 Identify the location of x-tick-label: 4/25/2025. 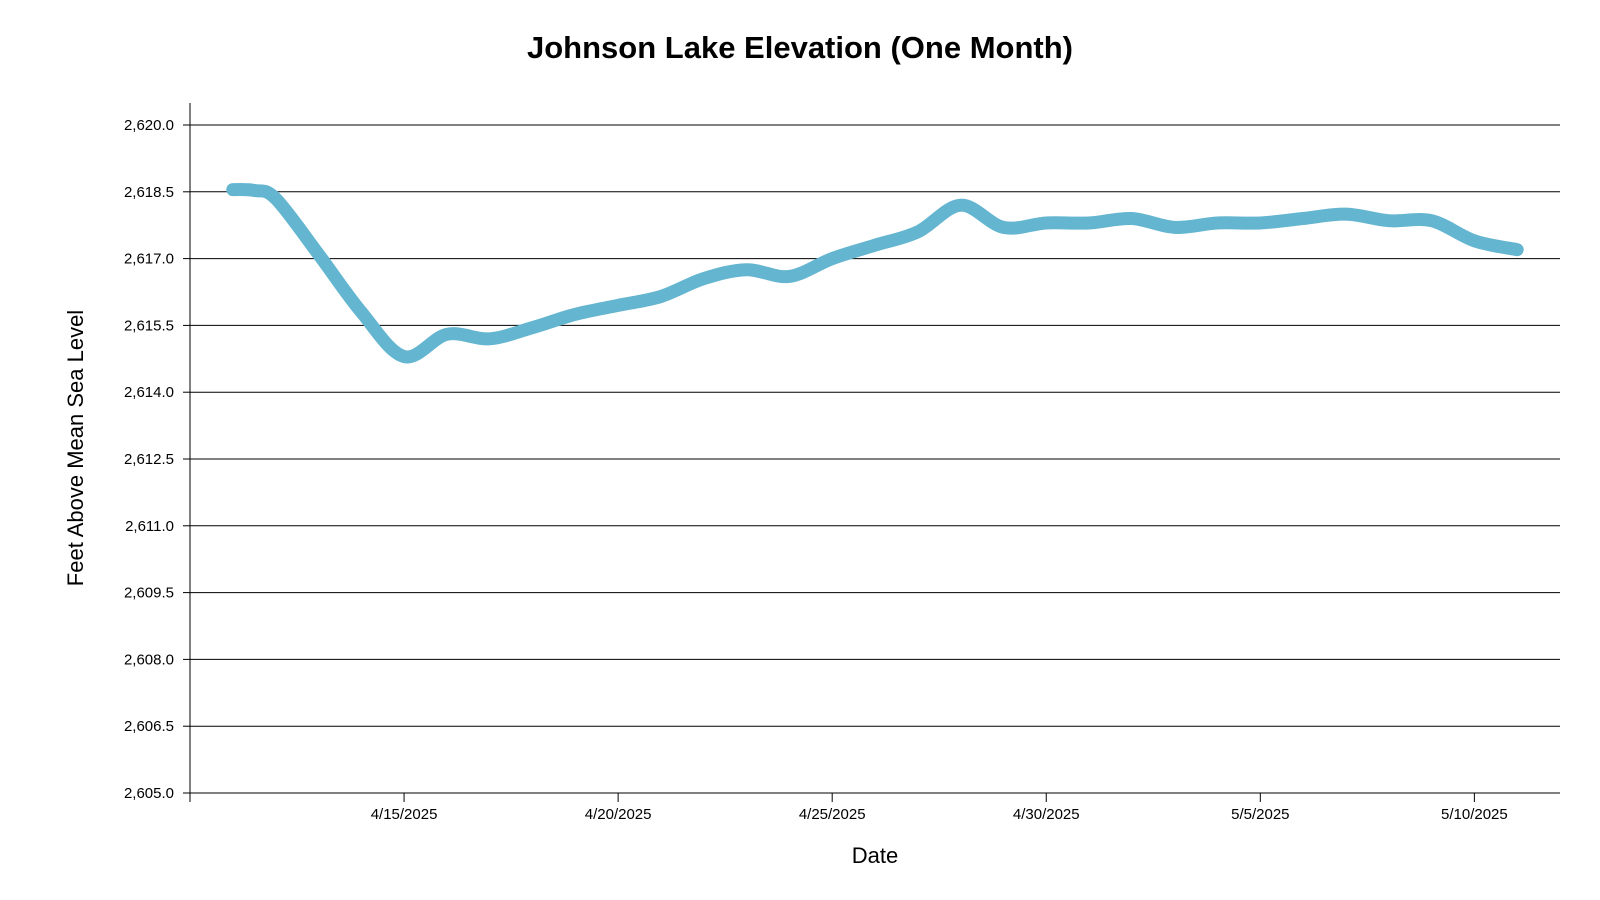
(832, 814).